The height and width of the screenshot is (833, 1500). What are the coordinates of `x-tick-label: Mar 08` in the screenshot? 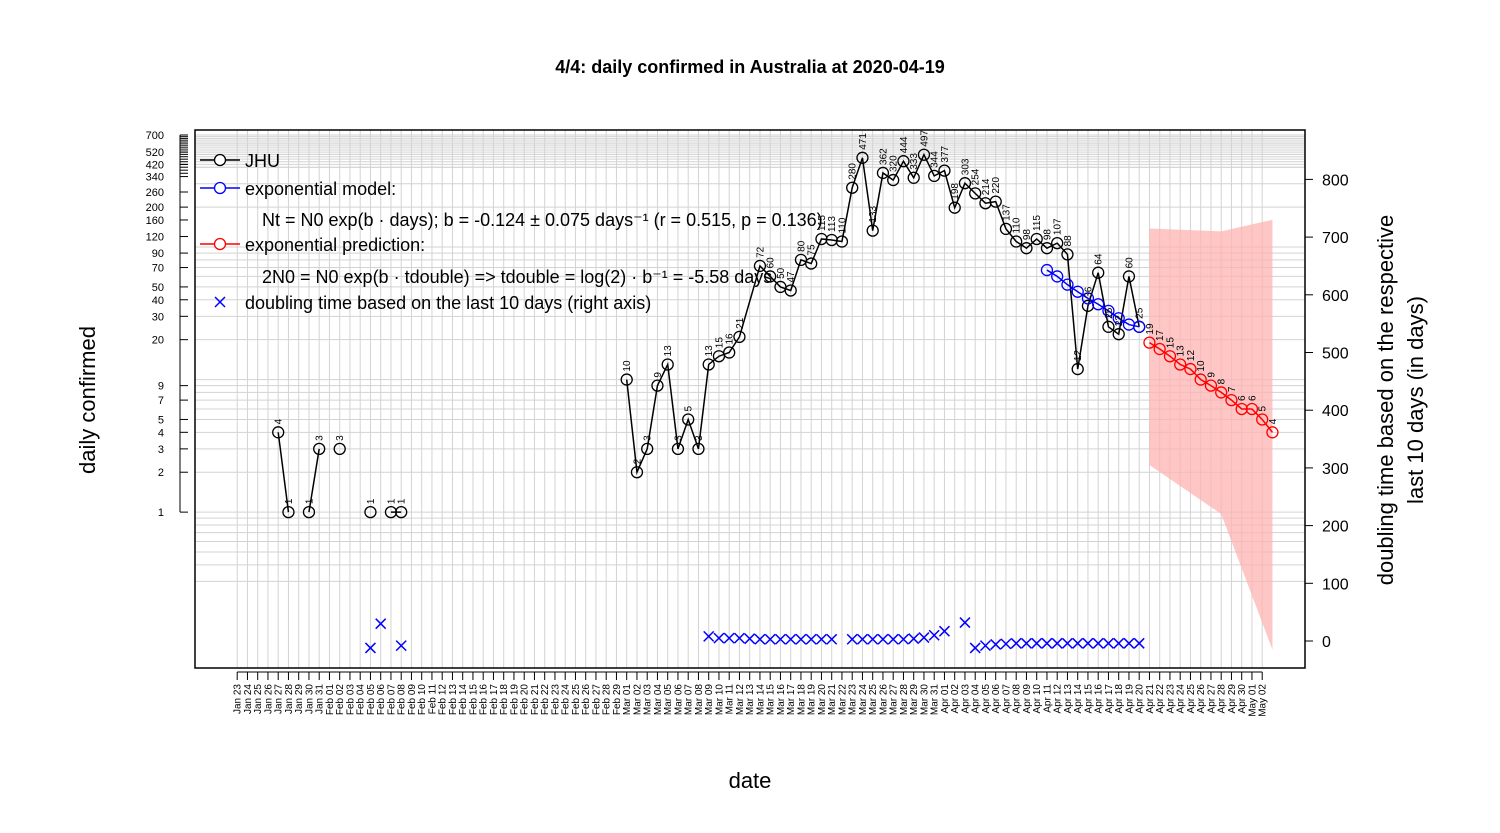 It's located at (699, 700).